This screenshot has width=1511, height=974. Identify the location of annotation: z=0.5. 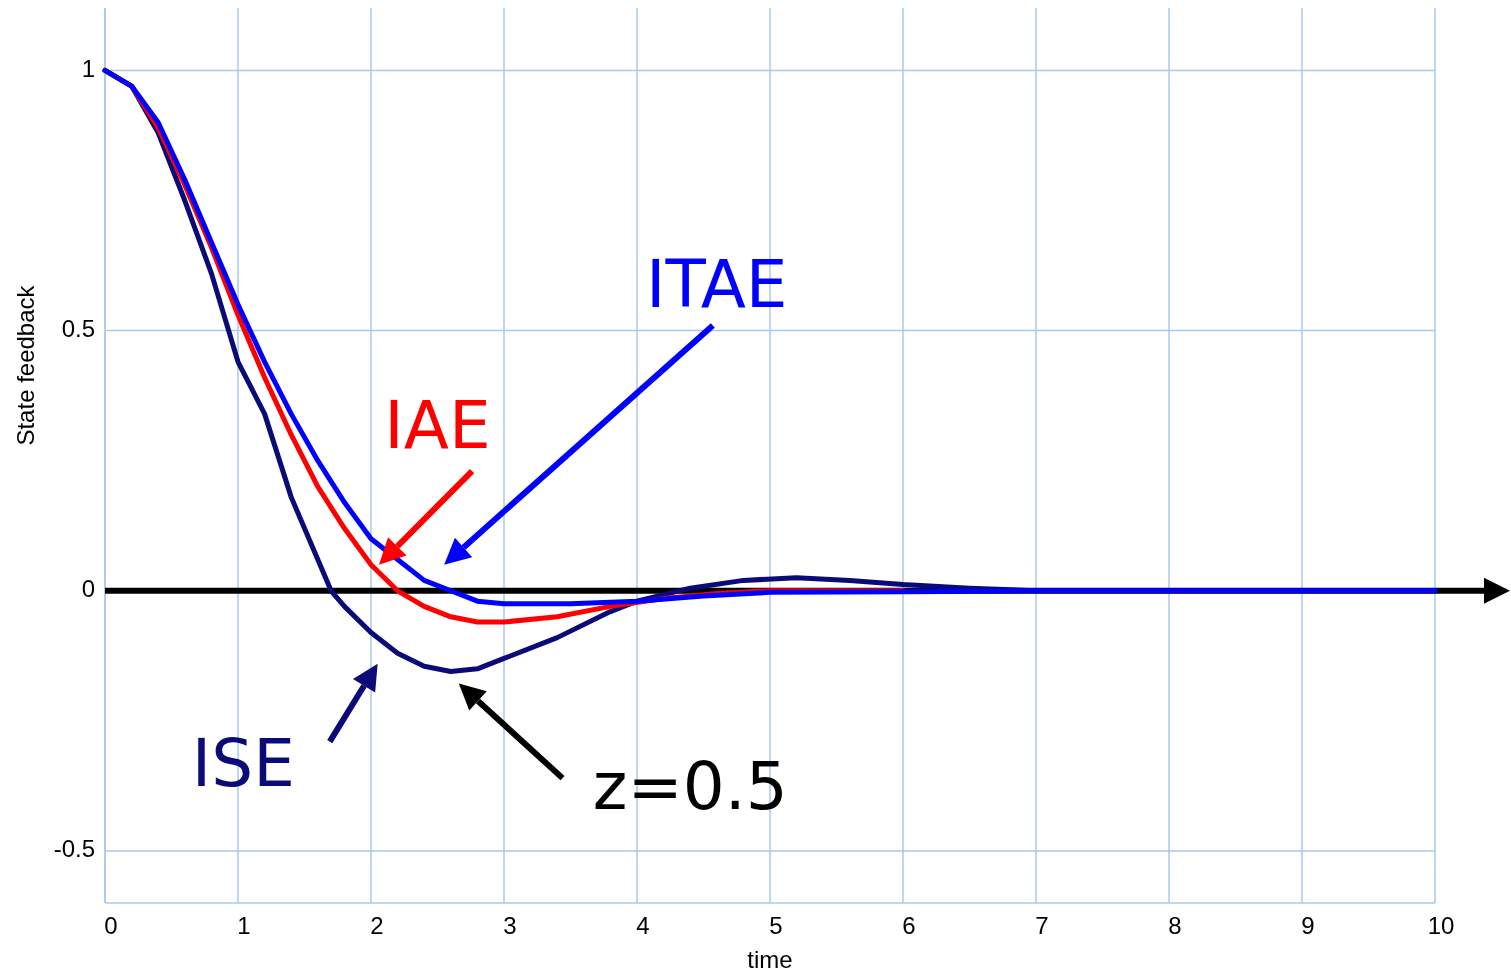
(690, 787).